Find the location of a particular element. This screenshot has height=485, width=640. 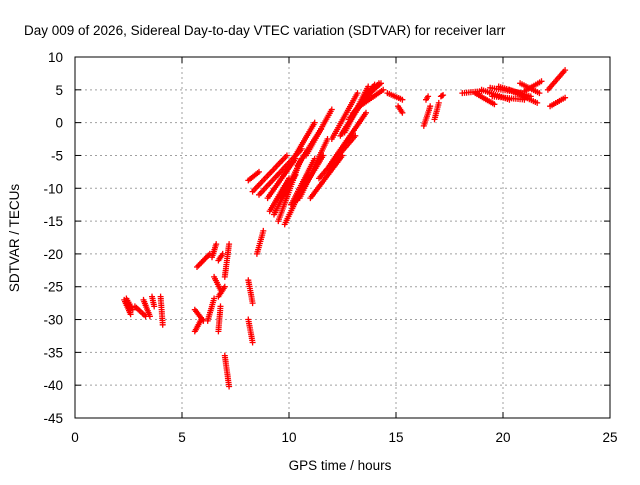

y-tick-label: 0 is located at coordinates (59, 123).